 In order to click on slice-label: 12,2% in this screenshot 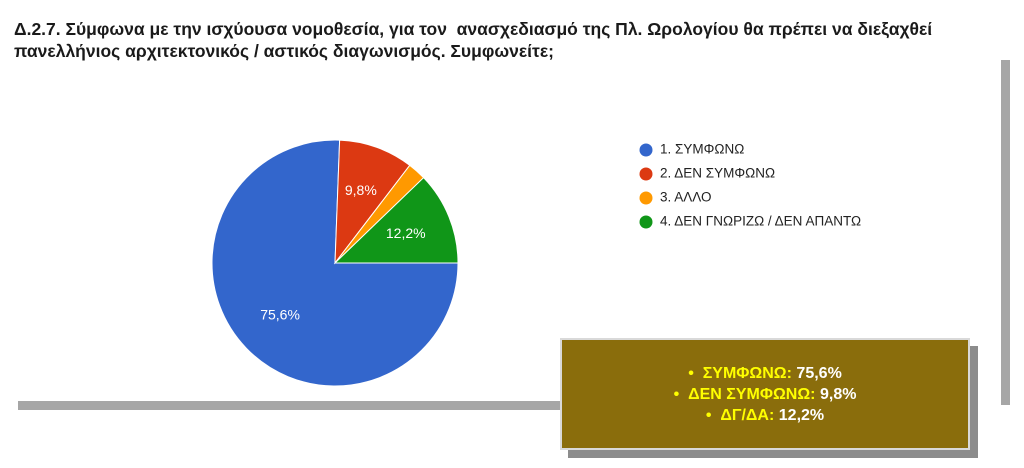, I will do `click(406, 233)`.